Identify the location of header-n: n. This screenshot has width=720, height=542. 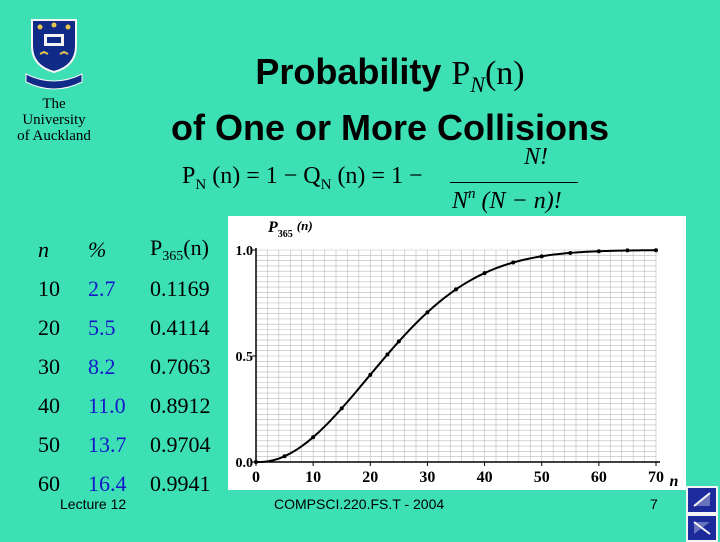
(43, 249).